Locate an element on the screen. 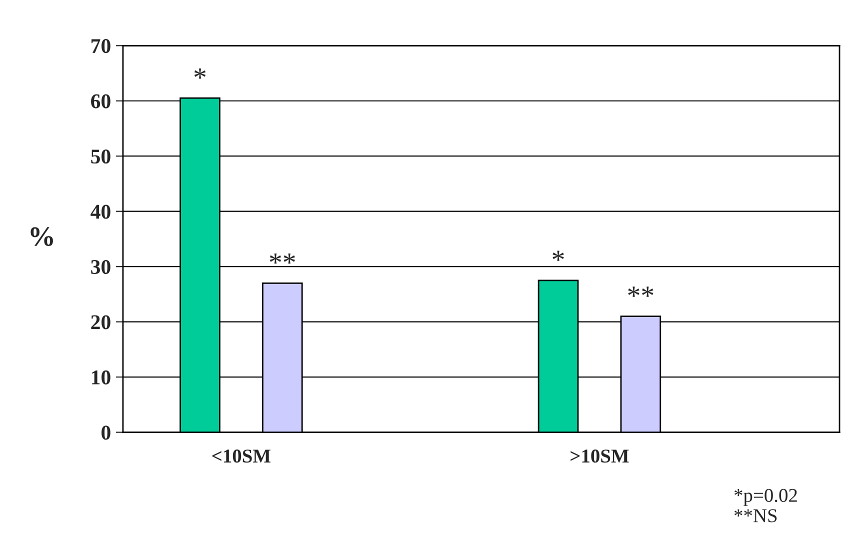 The width and height of the screenshot is (848, 537). y-tick-label: 60 is located at coordinates (100, 101).